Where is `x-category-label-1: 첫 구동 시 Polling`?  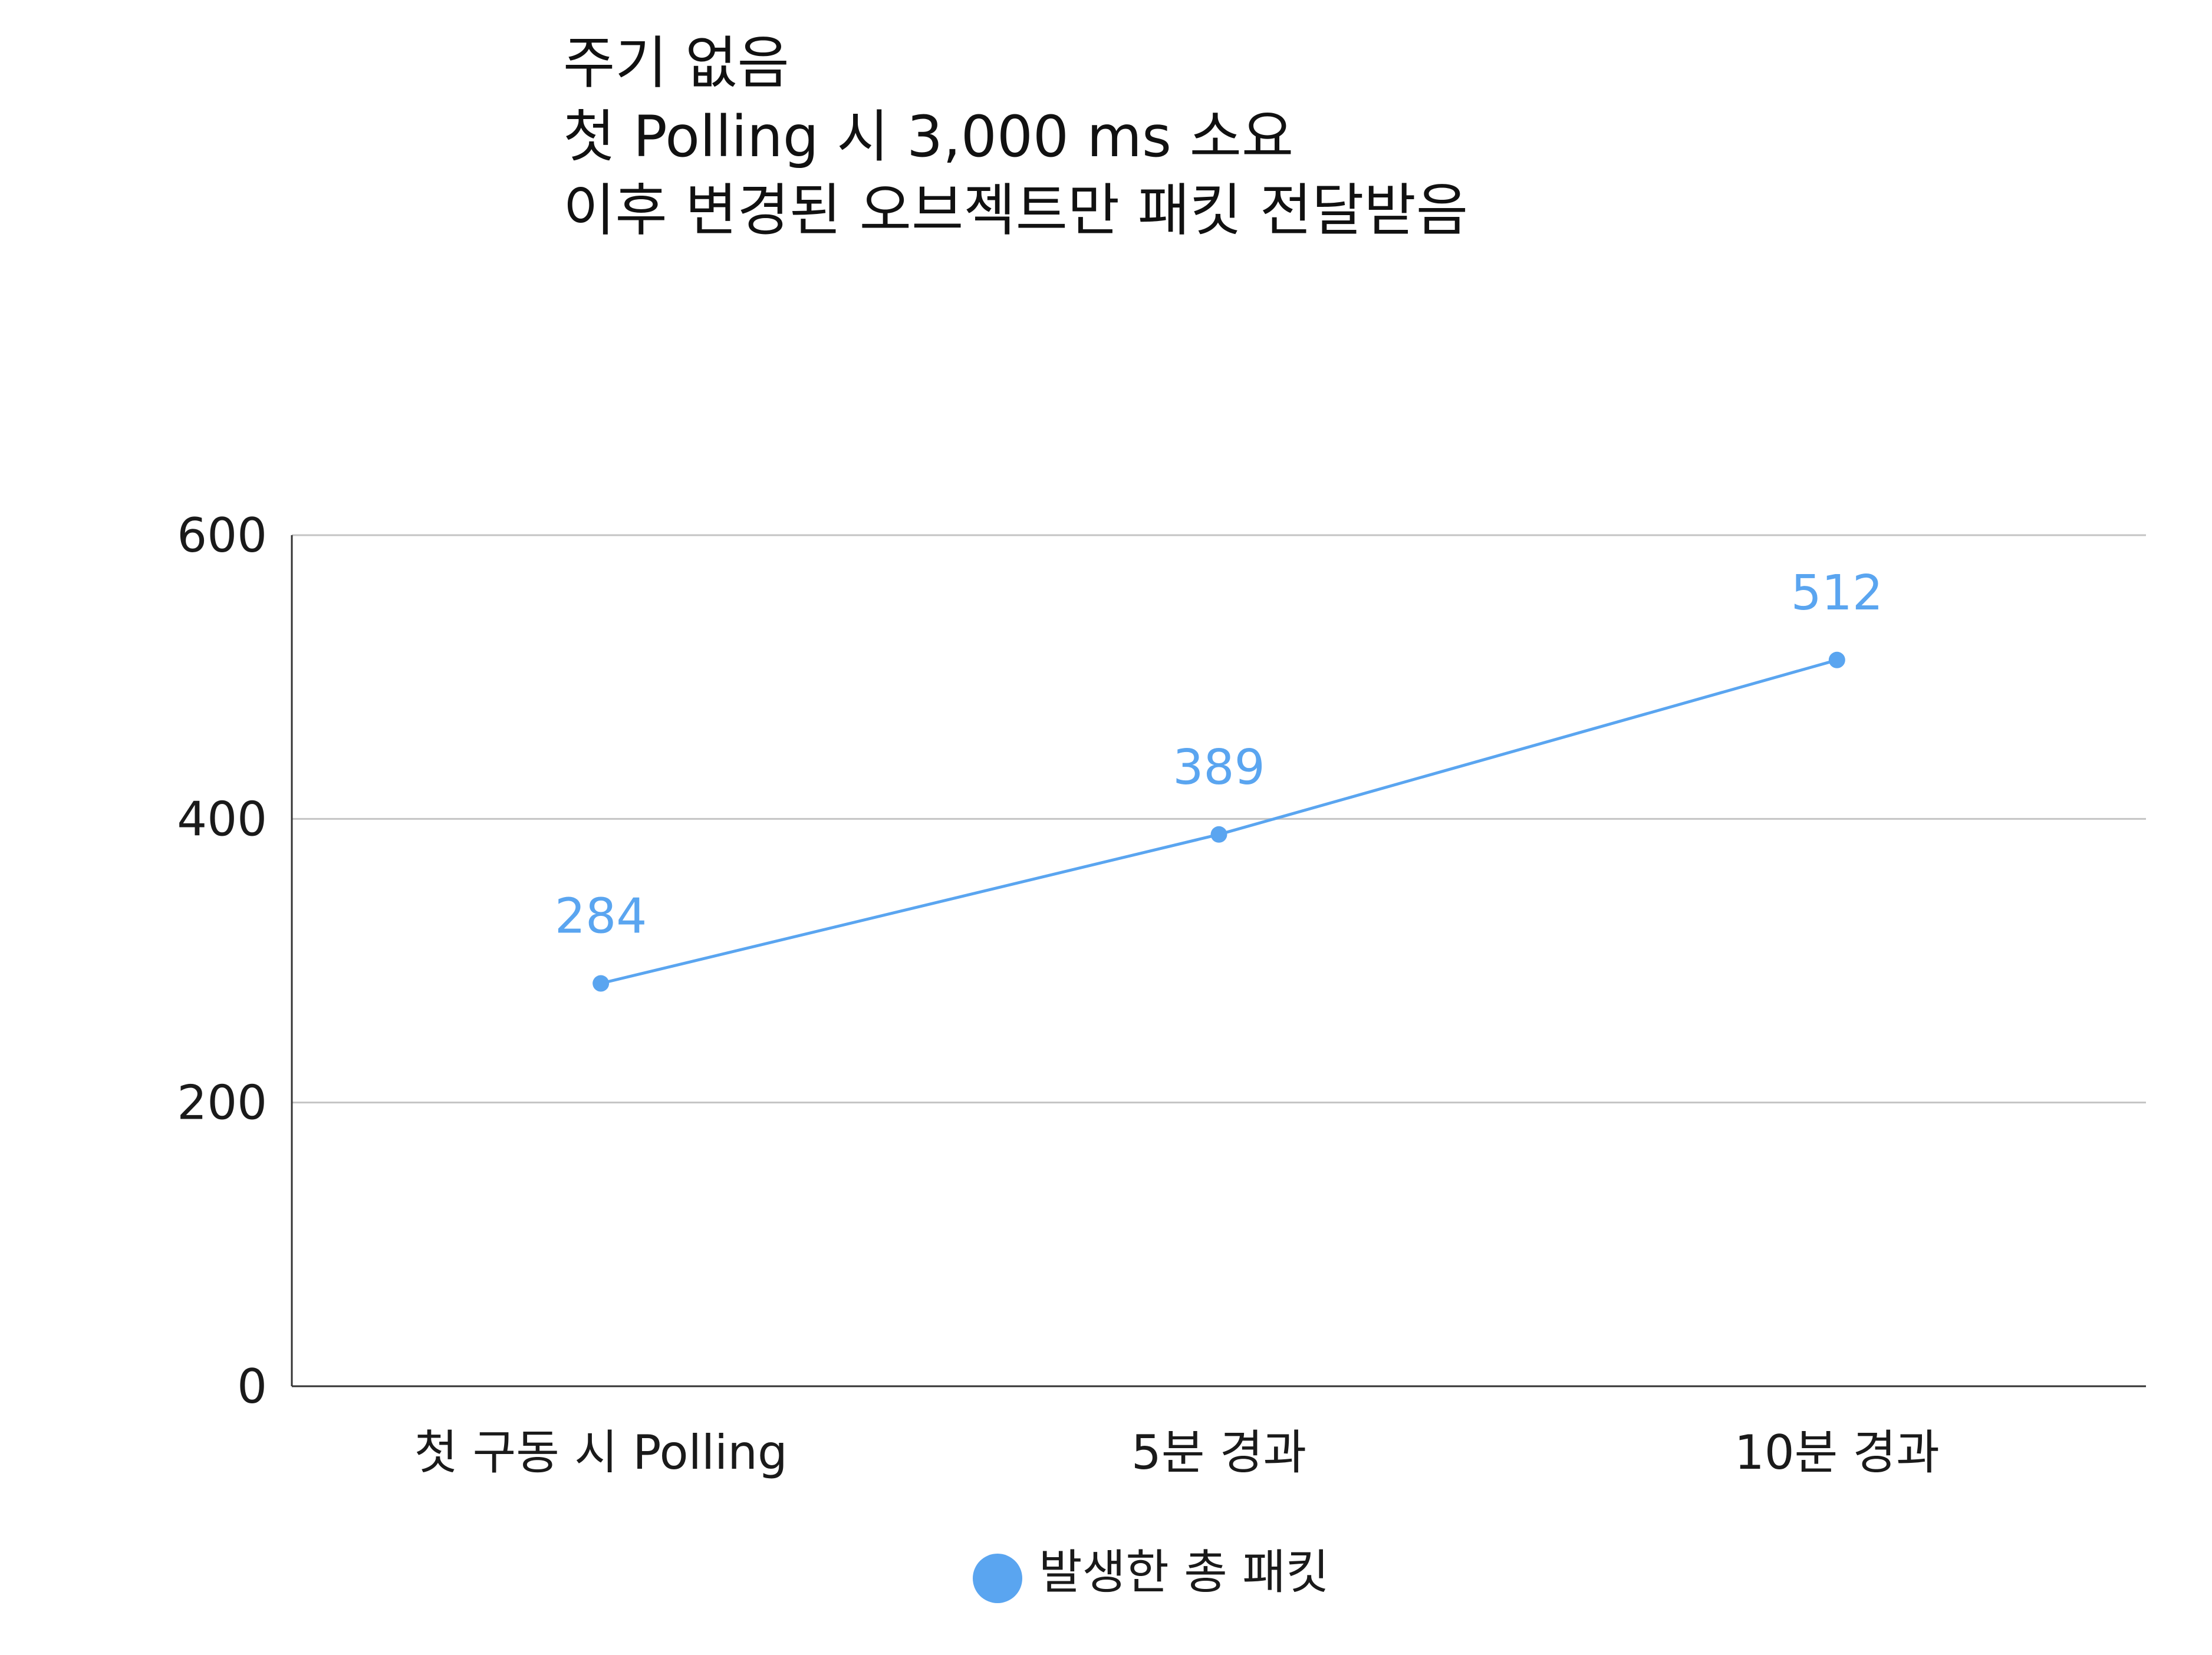
x-category-label-1: 첫 구동 시 Polling is located at coordinates (601, 1452).